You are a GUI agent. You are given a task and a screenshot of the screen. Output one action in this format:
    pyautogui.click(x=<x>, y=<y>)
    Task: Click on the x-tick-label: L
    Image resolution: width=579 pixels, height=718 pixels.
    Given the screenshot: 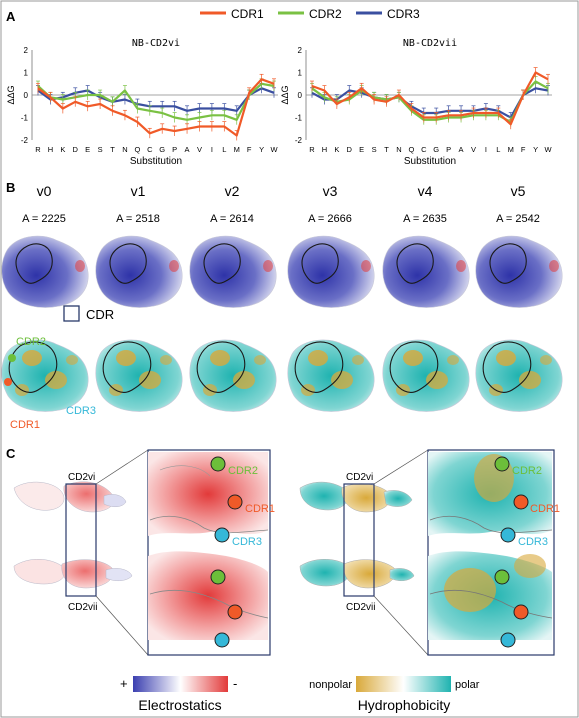 What is the action you would take?
    pyautogui.click(x=498, y=149)
    